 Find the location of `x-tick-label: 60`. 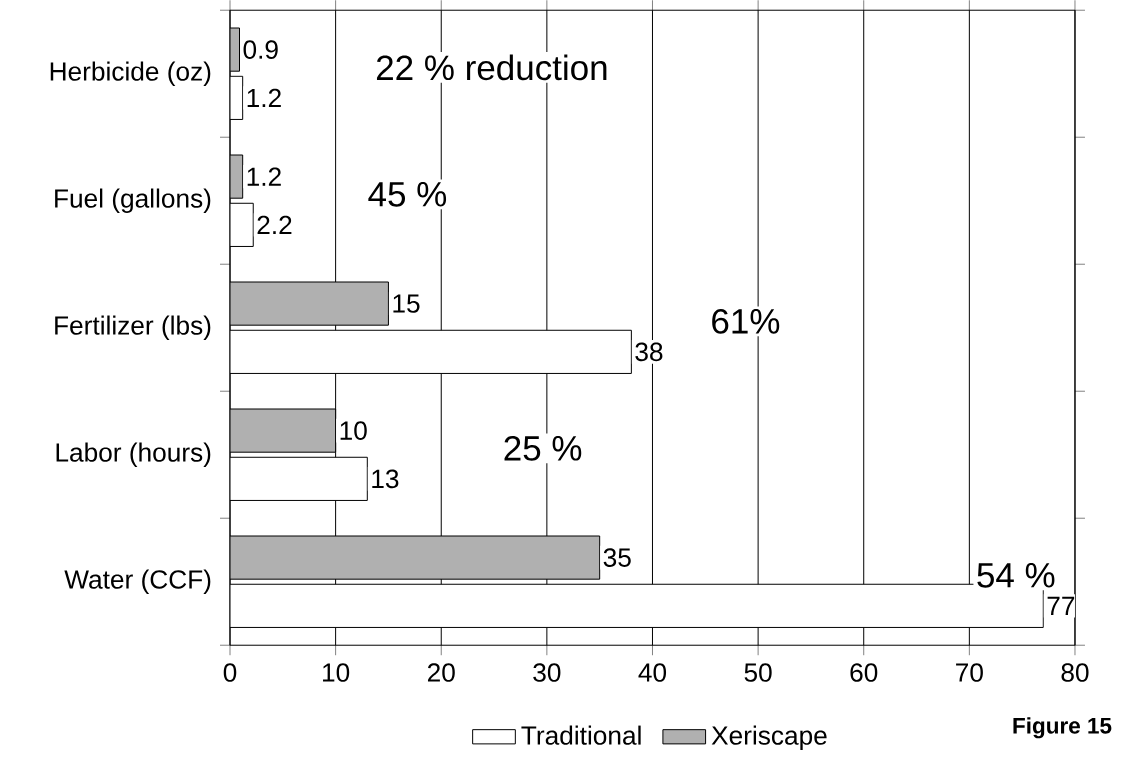

x-tick-label: 60 is located at coordinates (864, 672).